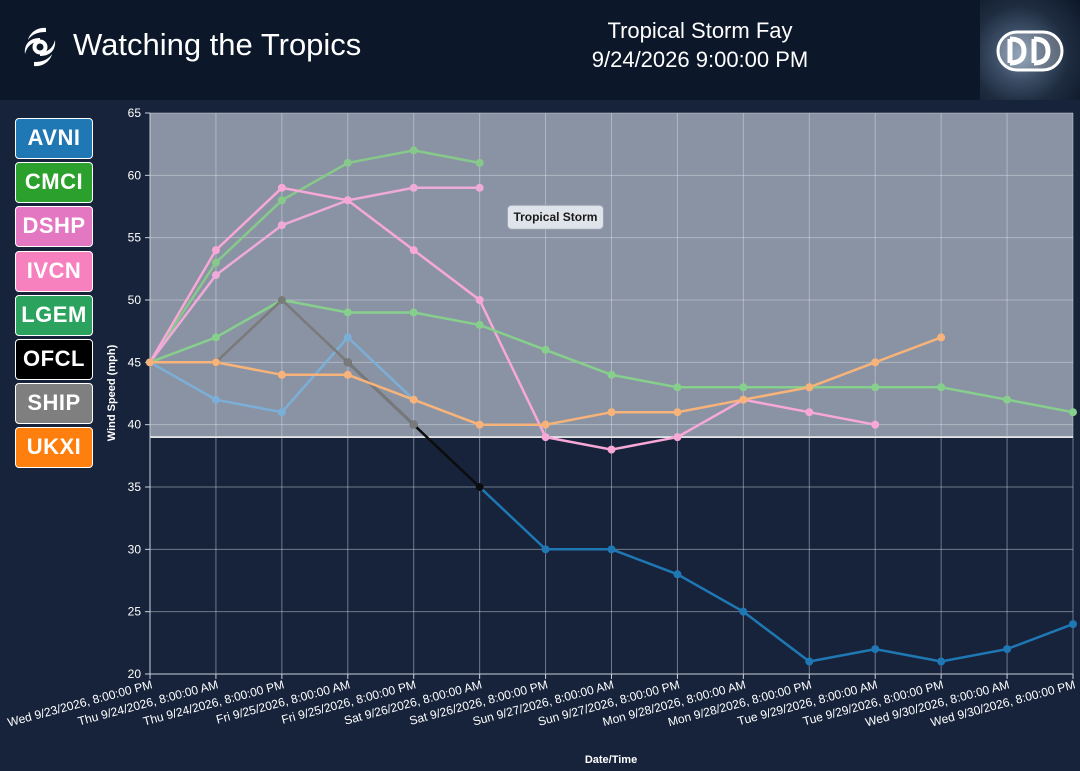 This screenshot has height=771, width=1080. I want to click on y-tick-label: 20, so click(135, 674).